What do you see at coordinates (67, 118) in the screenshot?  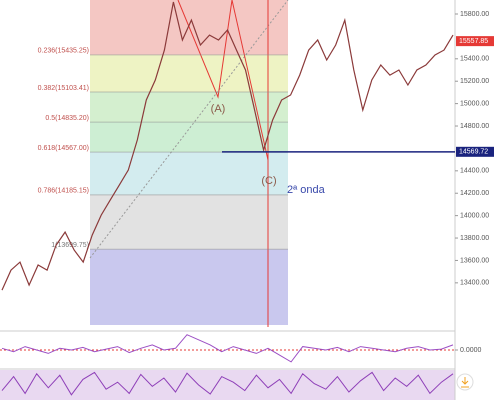 I see `fib-label: 0.5(14835.20)` at bounding box center [67, 118].